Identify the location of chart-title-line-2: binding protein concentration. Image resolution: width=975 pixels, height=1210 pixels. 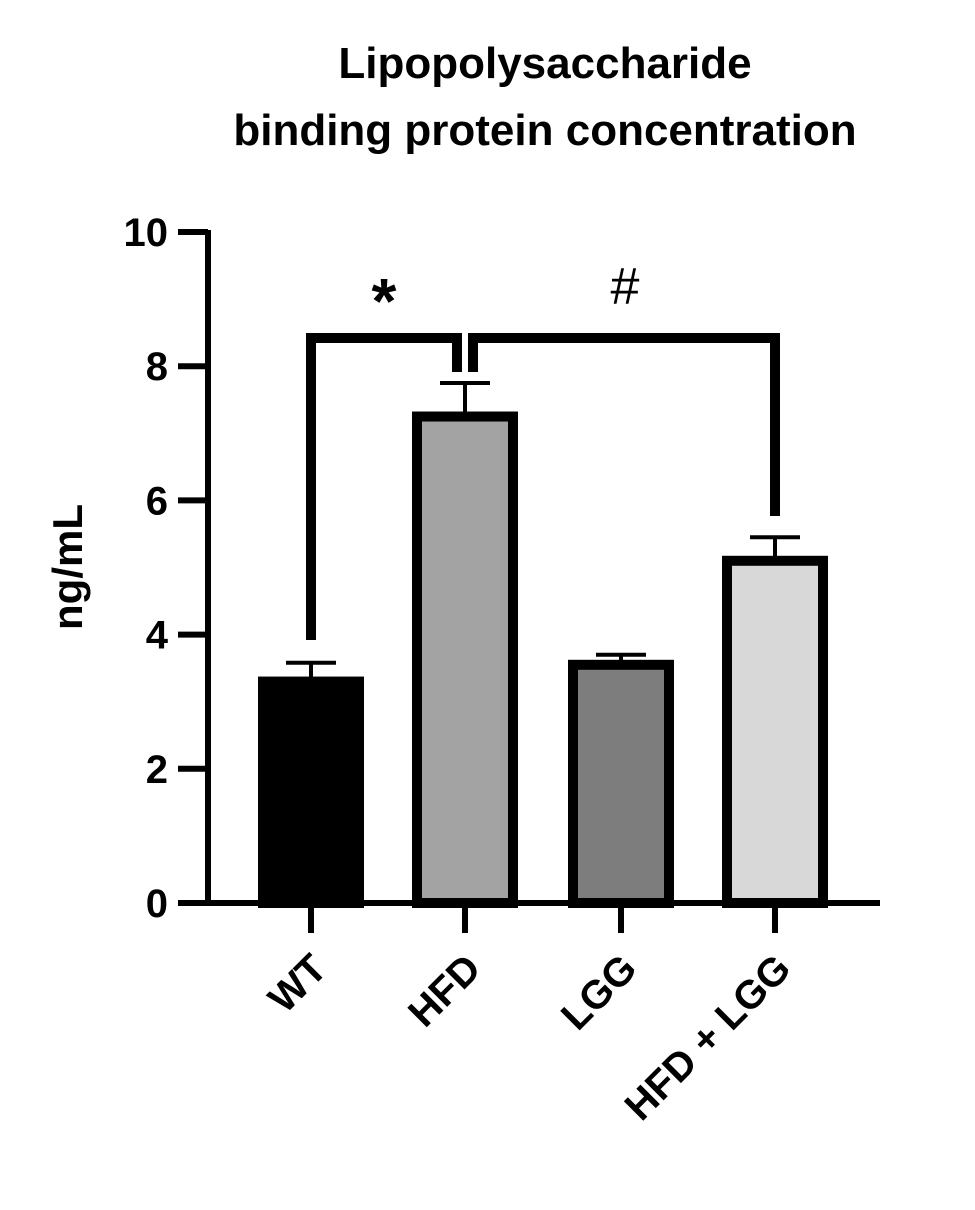
(544, 130).